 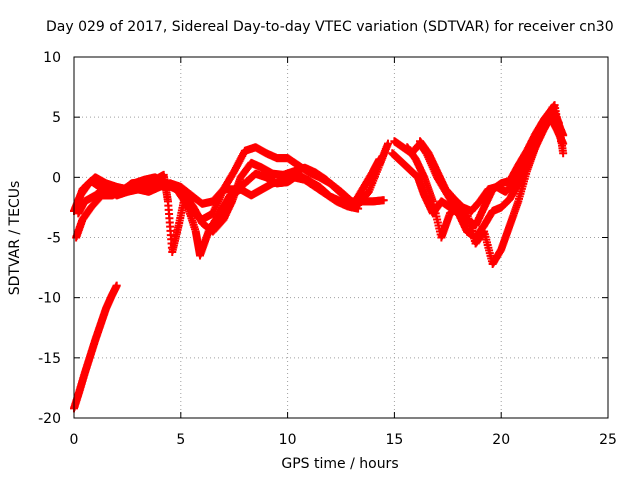 I want to click on x-axis-label: GPS time / hours, so click(x=340, y=464).